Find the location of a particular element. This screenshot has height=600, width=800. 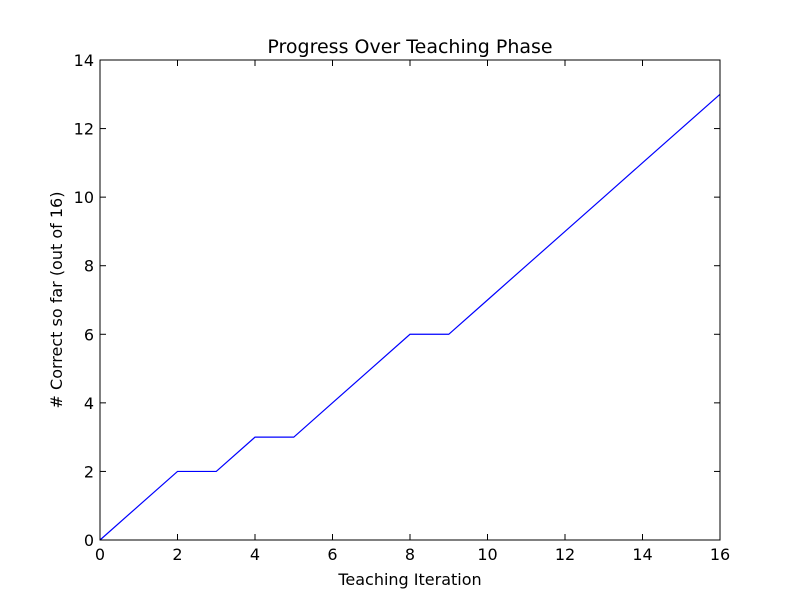

x-tick-label: 4 is located at coordinates (255, 554).